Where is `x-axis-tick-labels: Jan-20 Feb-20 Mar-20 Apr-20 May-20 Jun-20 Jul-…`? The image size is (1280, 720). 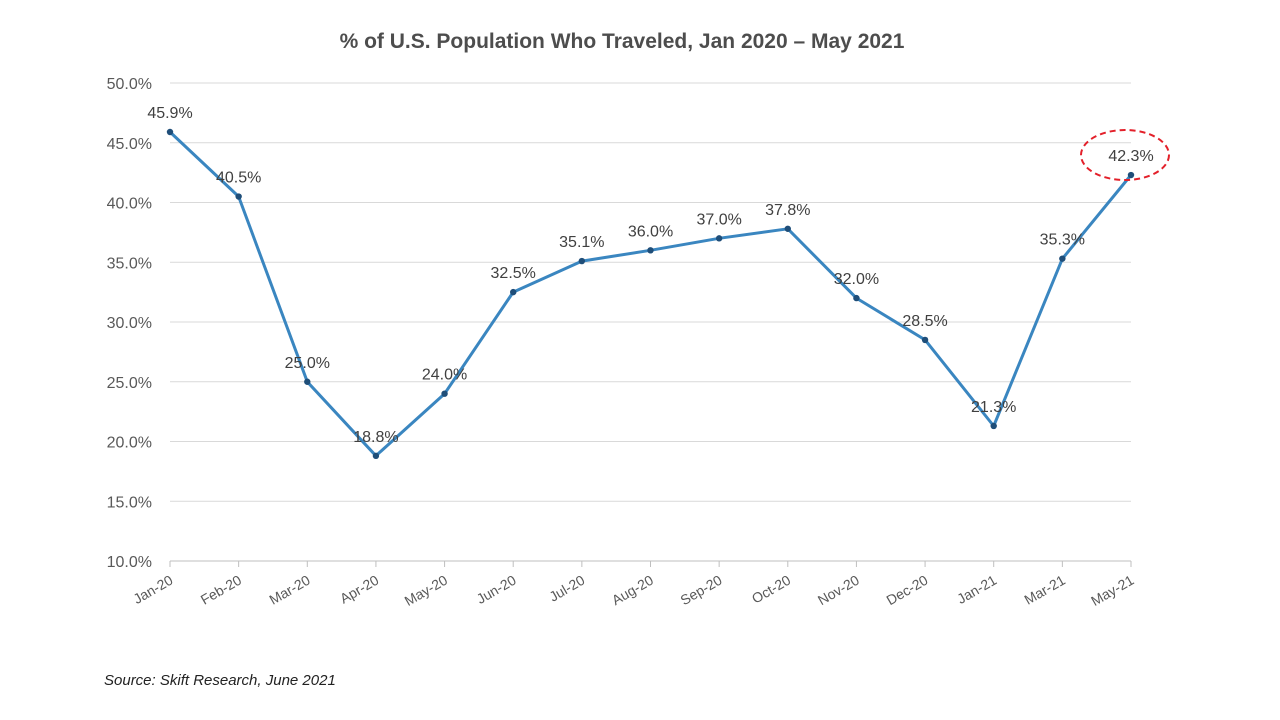 x-axis-tick-labels: Jan-20 Feb-20 Mar-20 Apr-20 May-20 Jun-20 Jul-… is located at coordinates (633, 590).